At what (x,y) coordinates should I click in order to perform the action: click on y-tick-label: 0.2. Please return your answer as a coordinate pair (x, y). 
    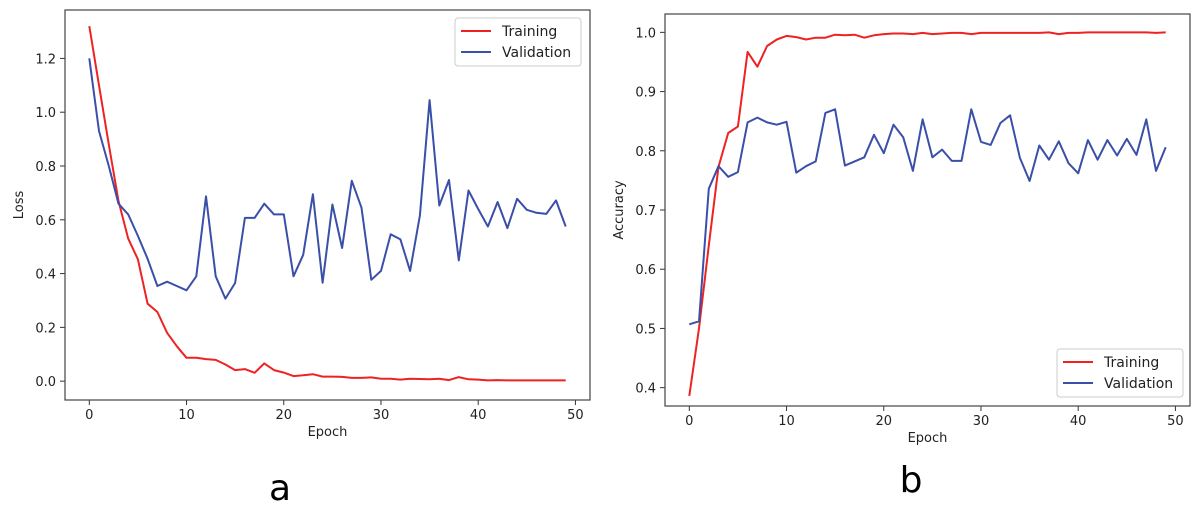
    Looking at the image, I should click on (45, 328).